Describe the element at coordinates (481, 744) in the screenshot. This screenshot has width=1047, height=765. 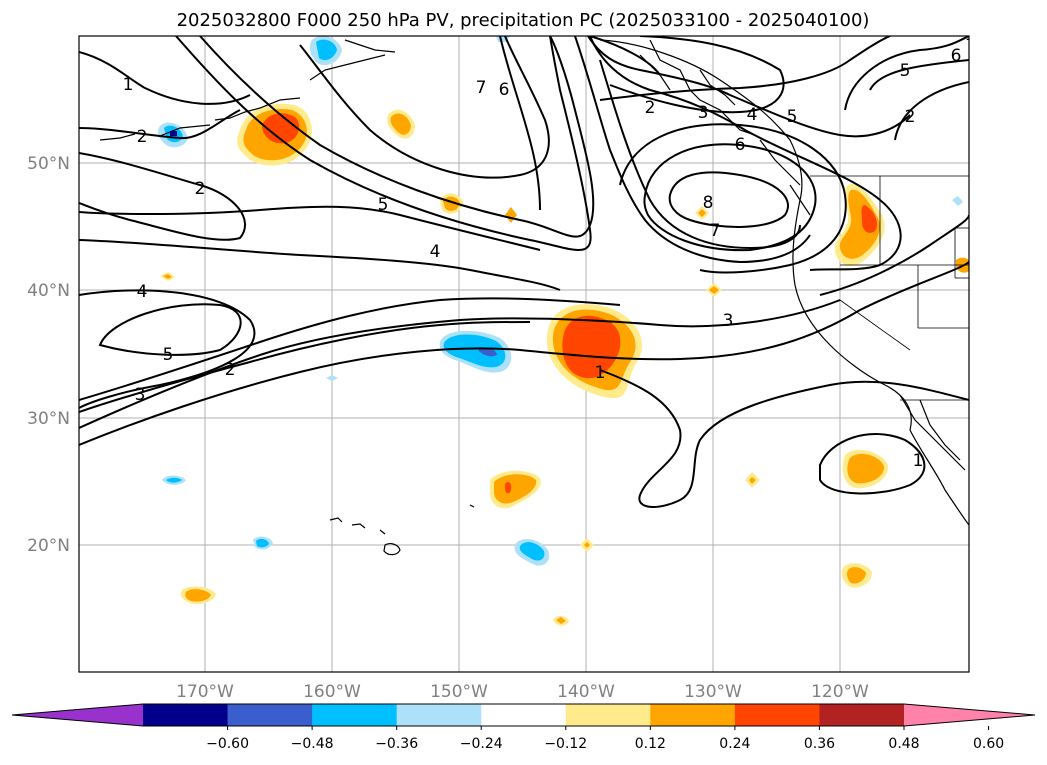
I see `colorbar-tick-label: −0.24` at that location.